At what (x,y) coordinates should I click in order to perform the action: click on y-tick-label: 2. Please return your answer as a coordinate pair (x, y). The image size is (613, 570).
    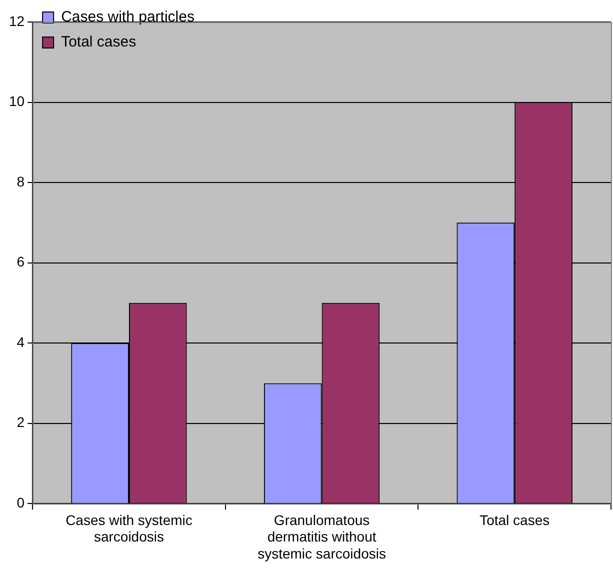
    Looking at the image, I should click on (20, 422).